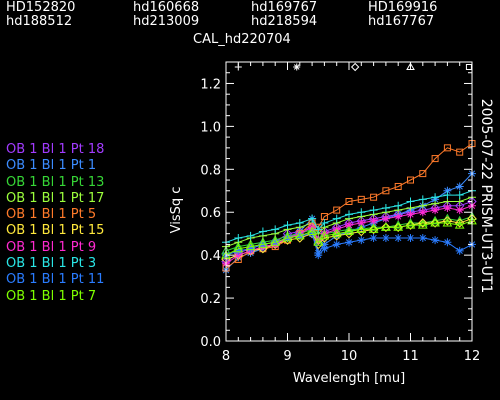  I want to click on x-tick-label: 10, so click(349, 356).